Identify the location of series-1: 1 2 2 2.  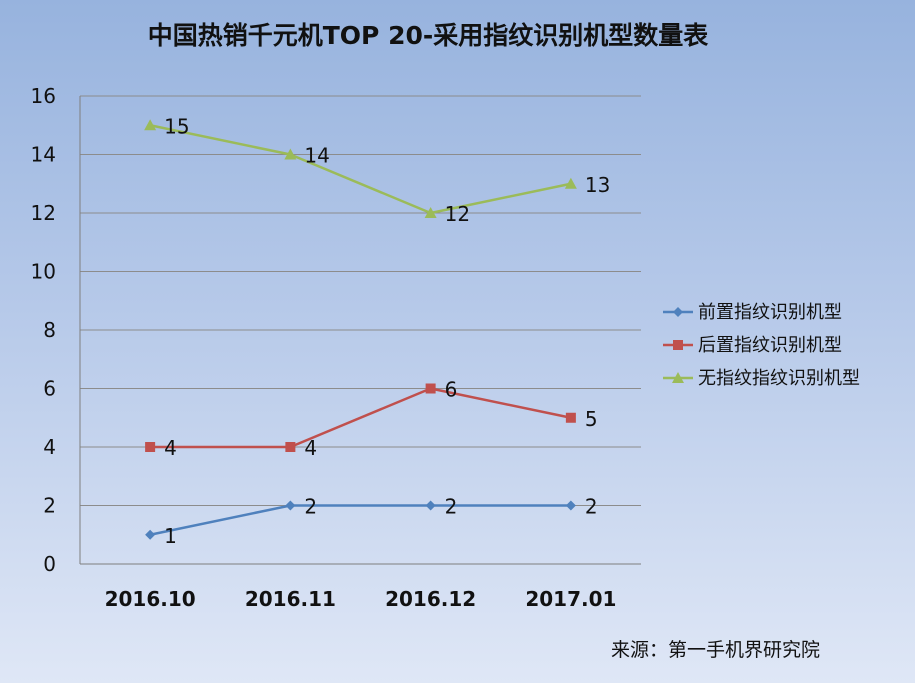
(371, 521).